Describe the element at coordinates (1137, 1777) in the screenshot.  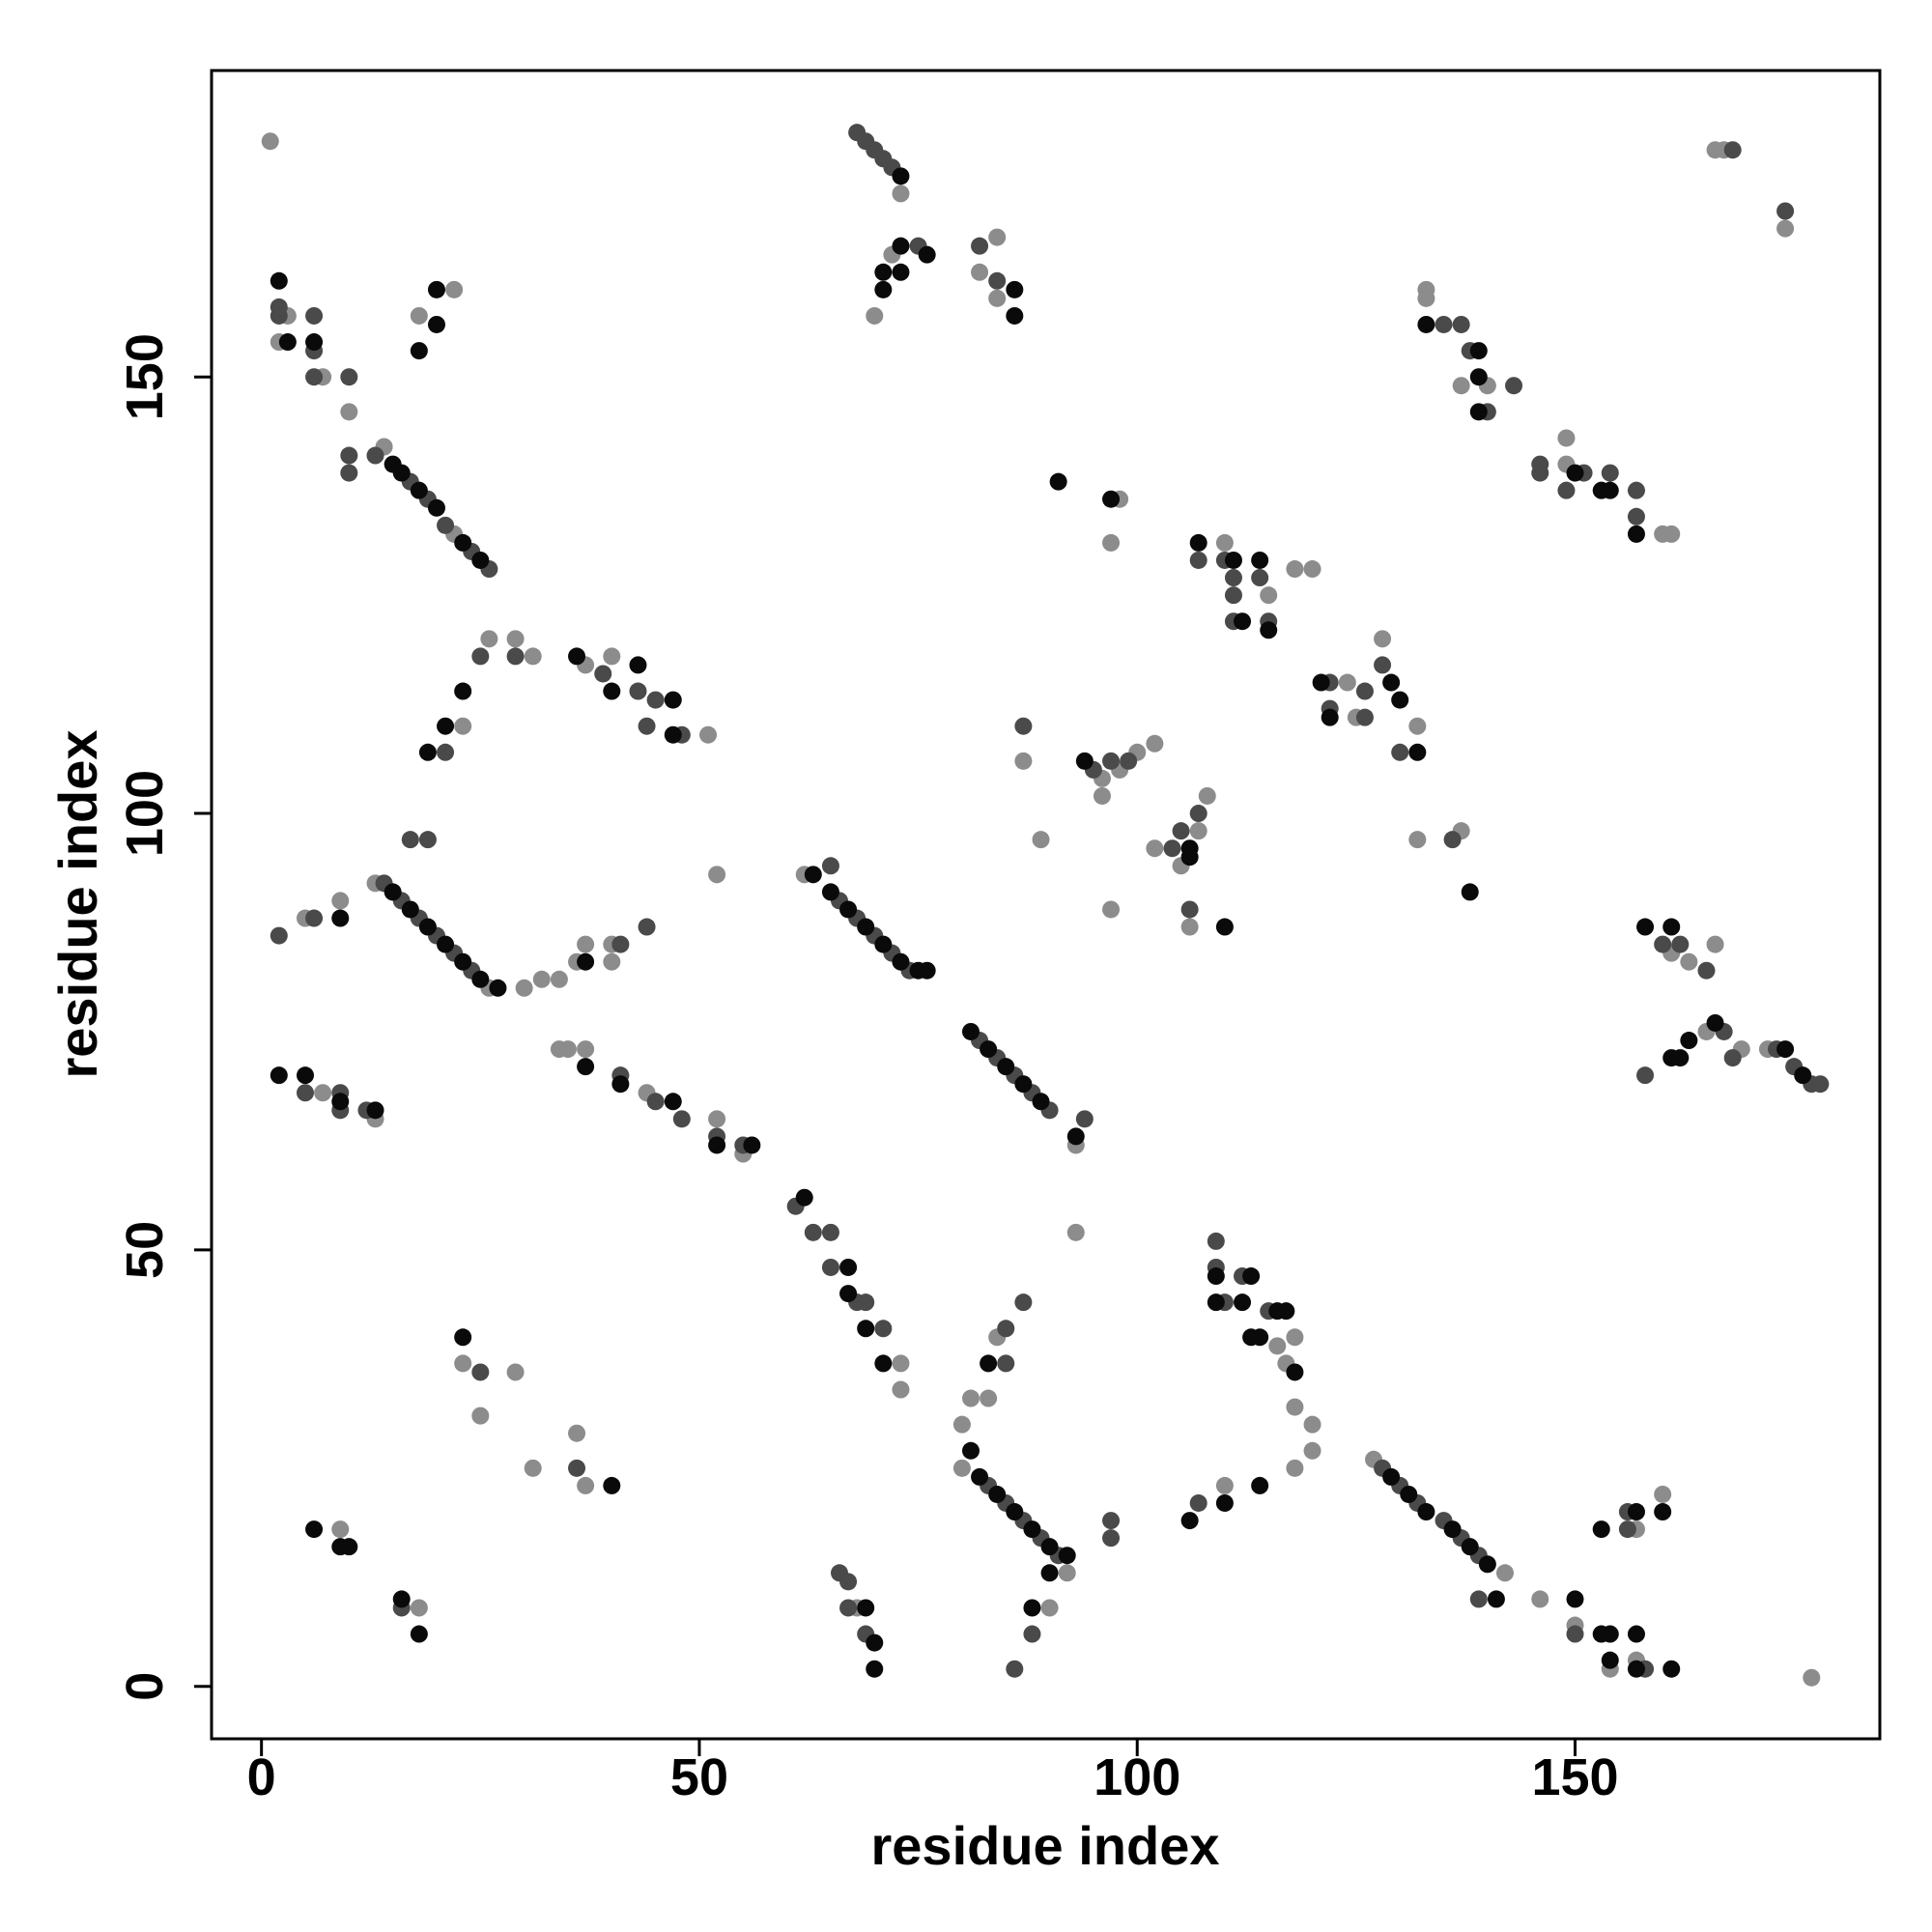
I see `x-tick-label: 100` at that location.